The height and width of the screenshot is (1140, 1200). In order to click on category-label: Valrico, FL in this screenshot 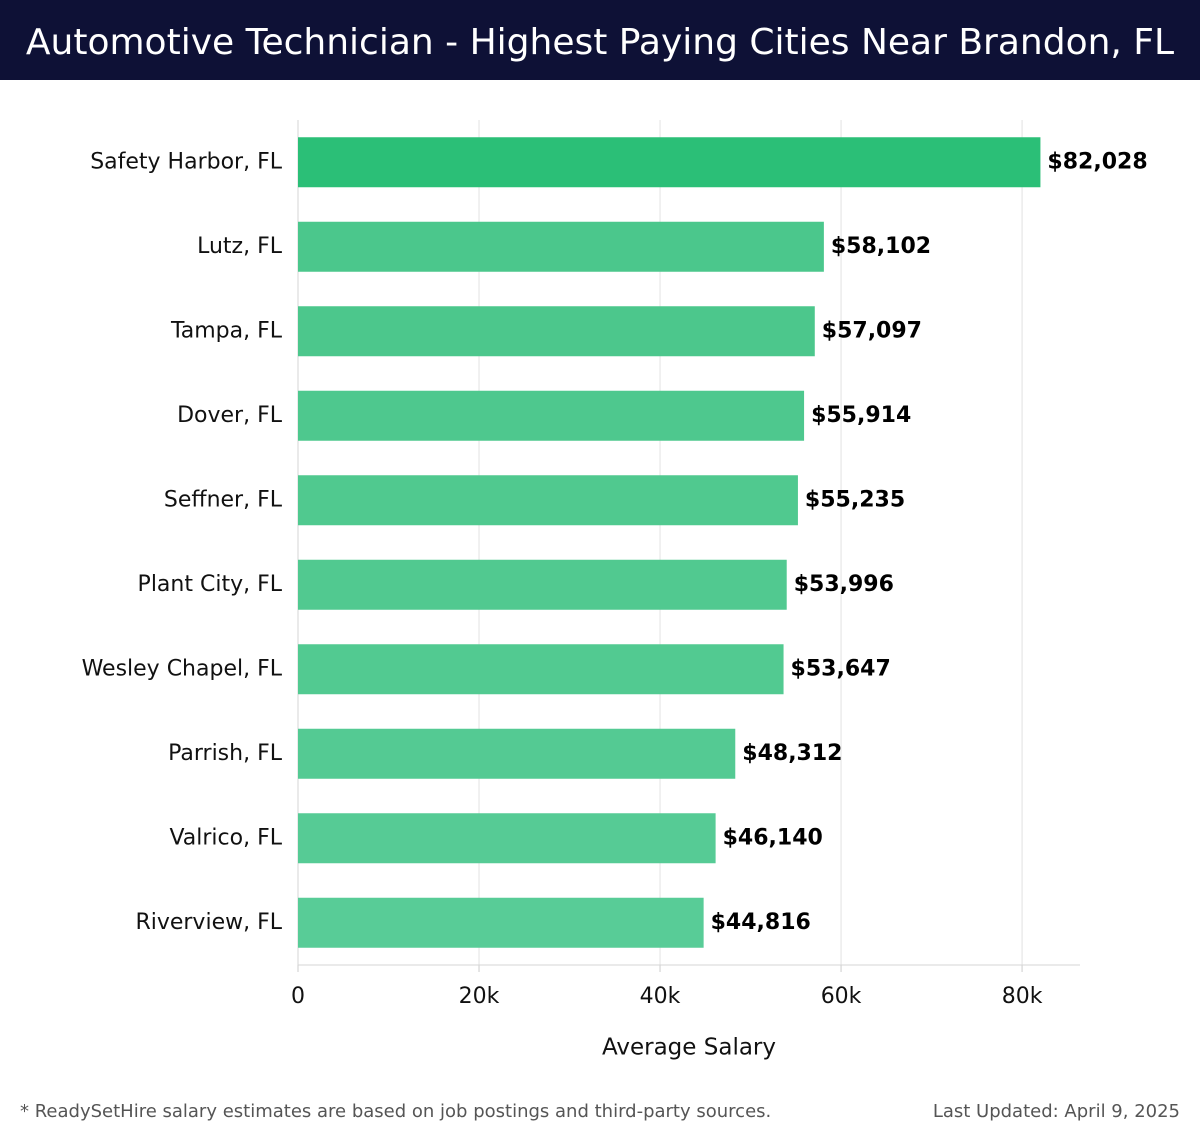, I will do `click(225, 837)`.